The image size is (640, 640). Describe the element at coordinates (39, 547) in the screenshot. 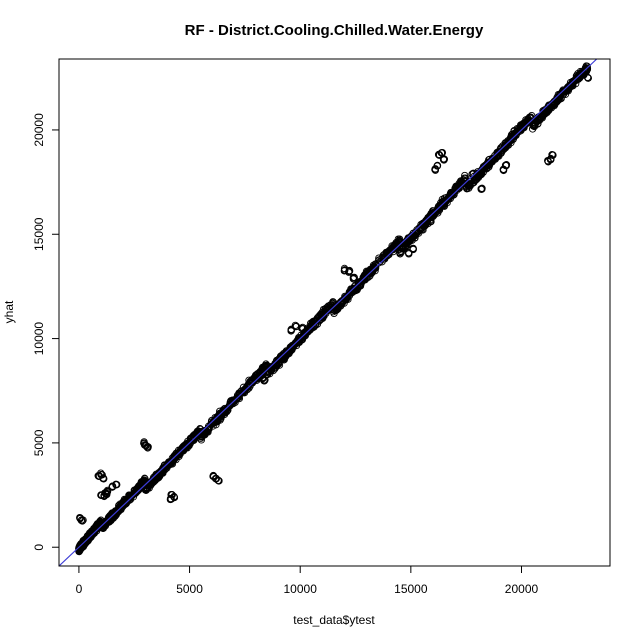

I see `y-tick-label: 0` at that location.